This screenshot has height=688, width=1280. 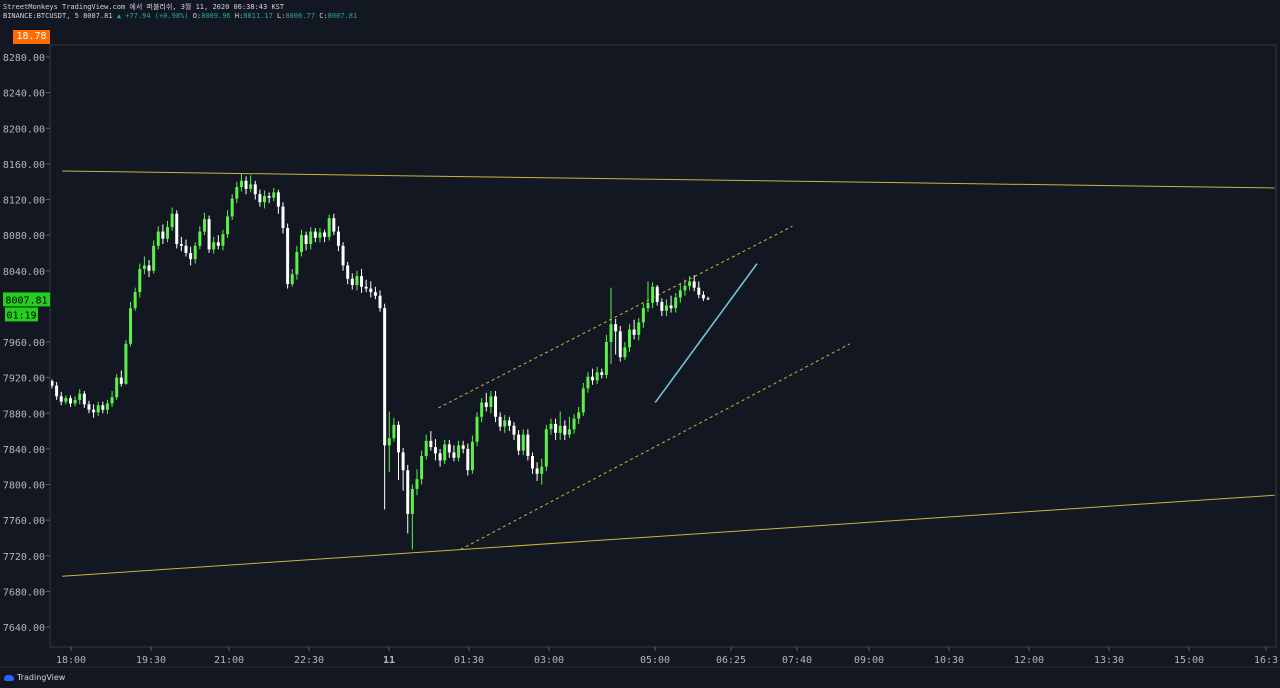 I want to click on indicator-value-badge: 18.78, so click(x=31, y=37).